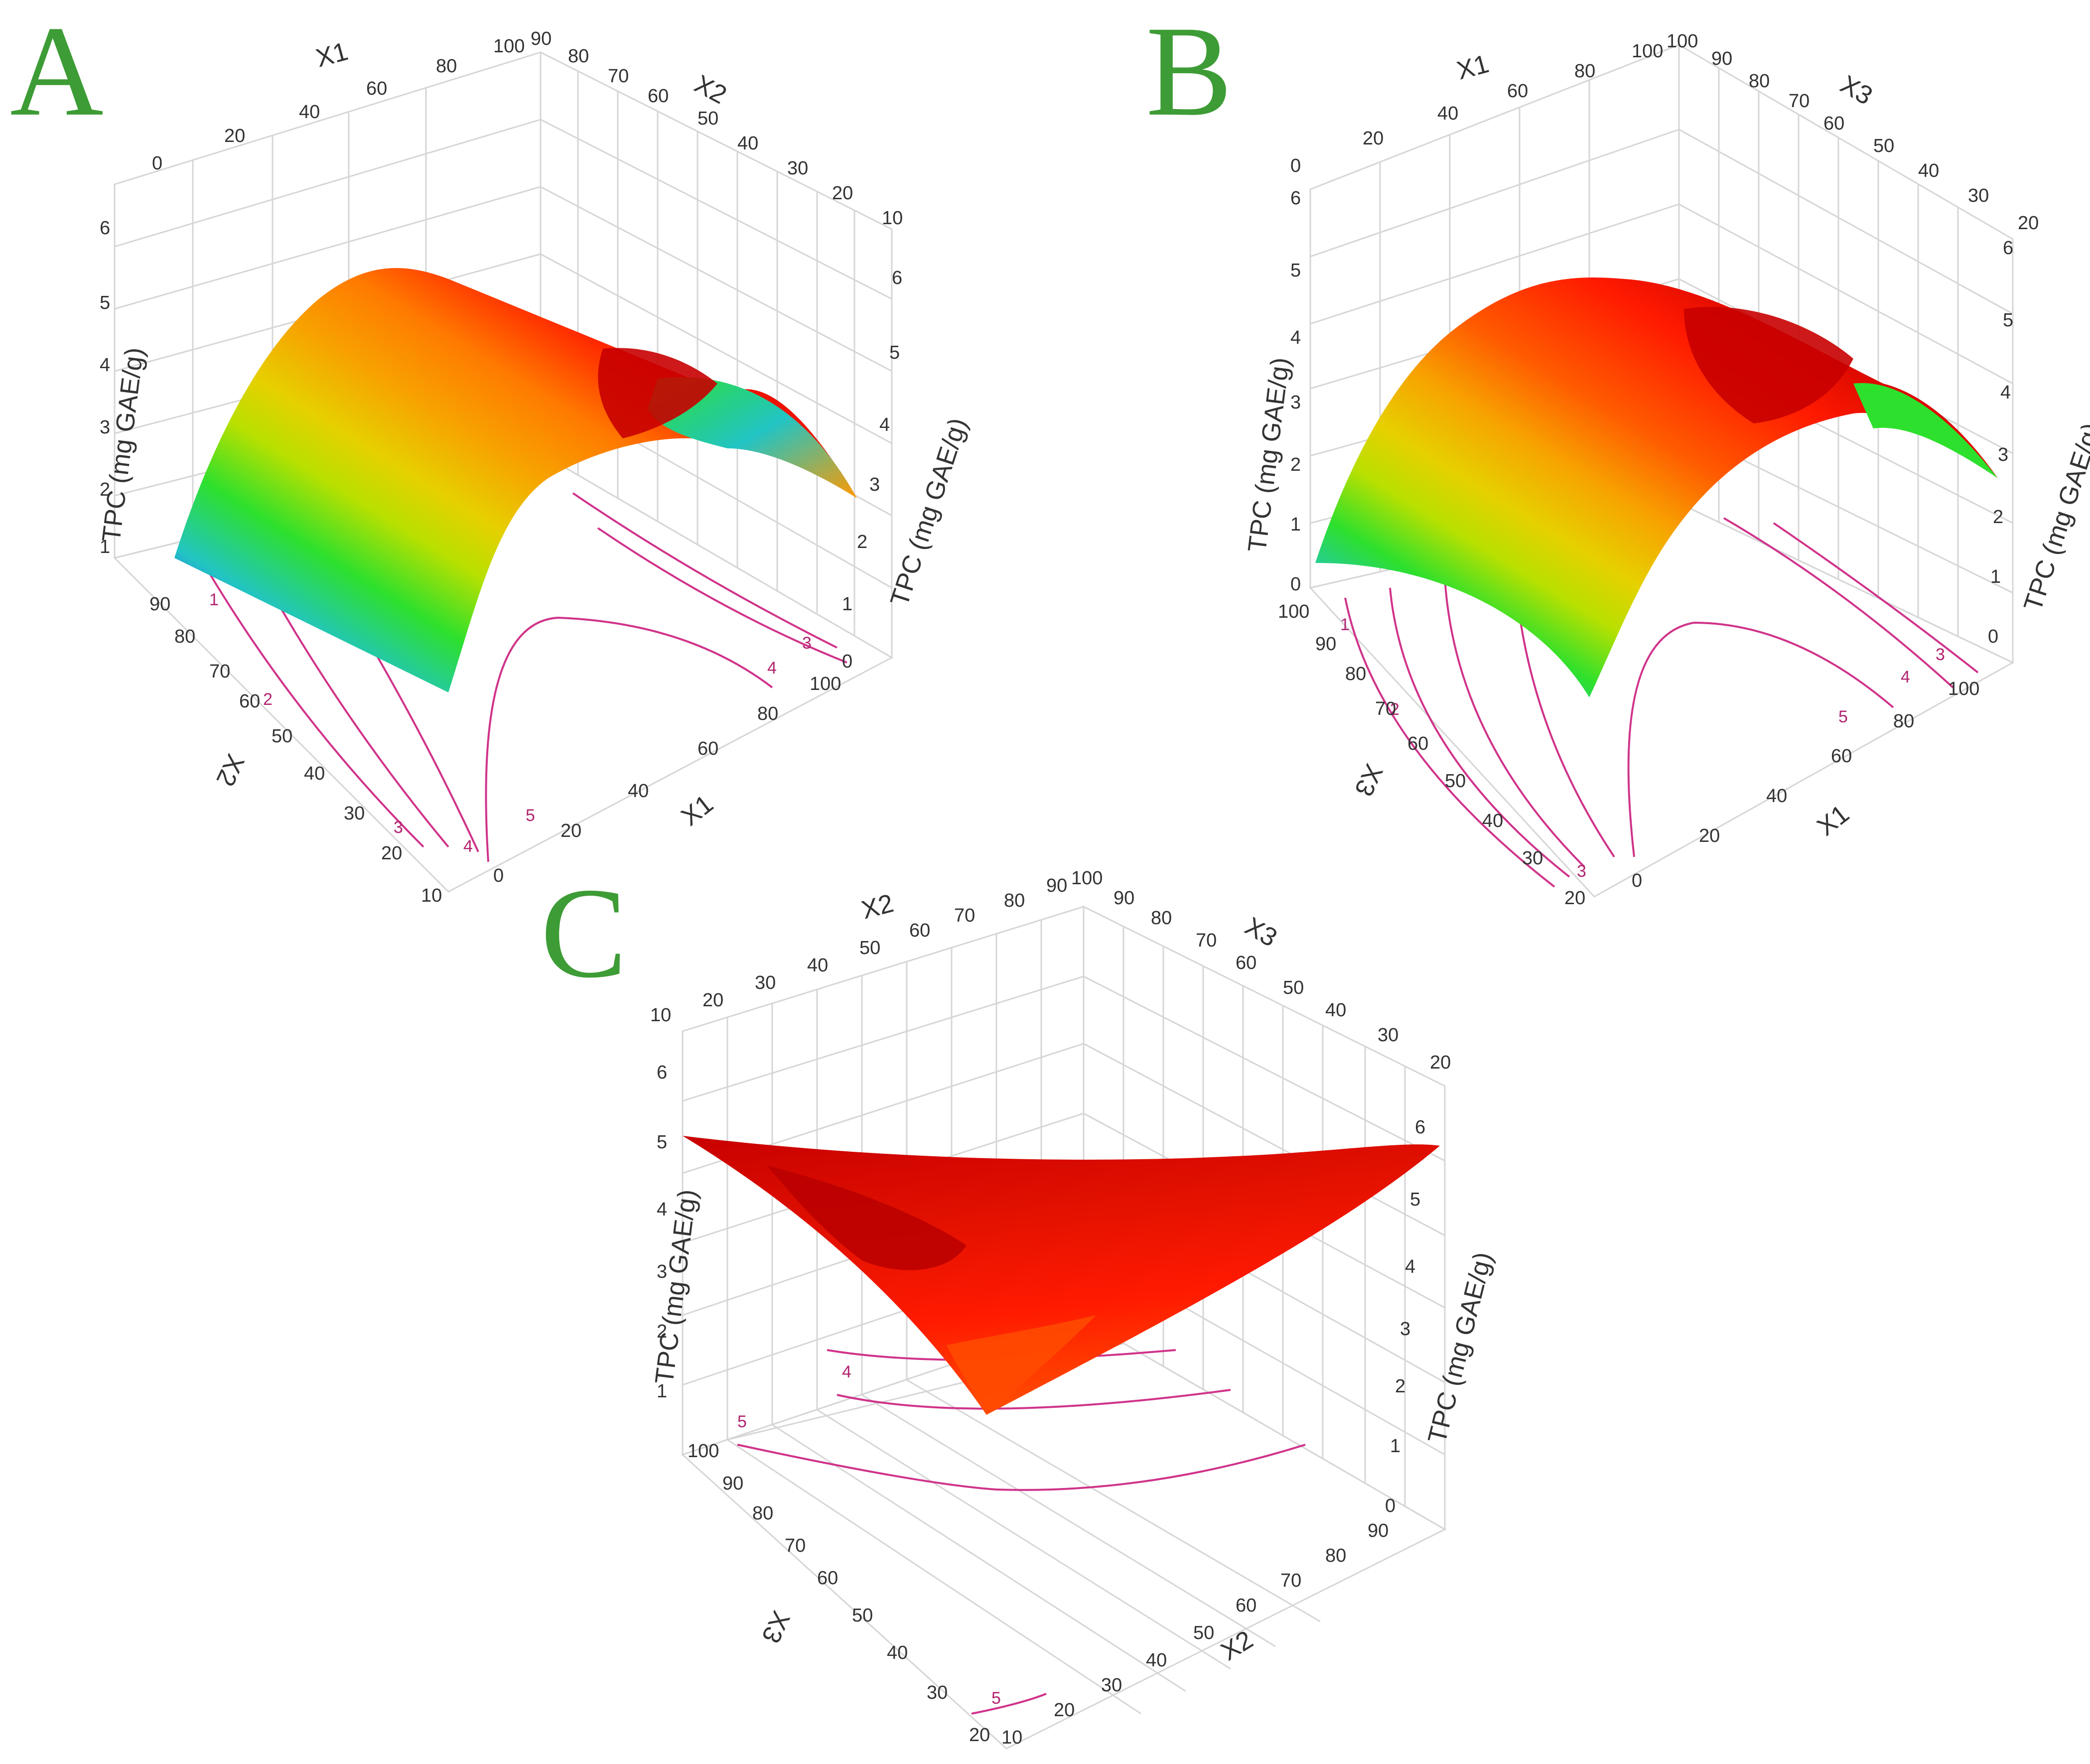  I want to click on panel-a-contours: 1 2 3 4 5 4 3, so click(527, 677).